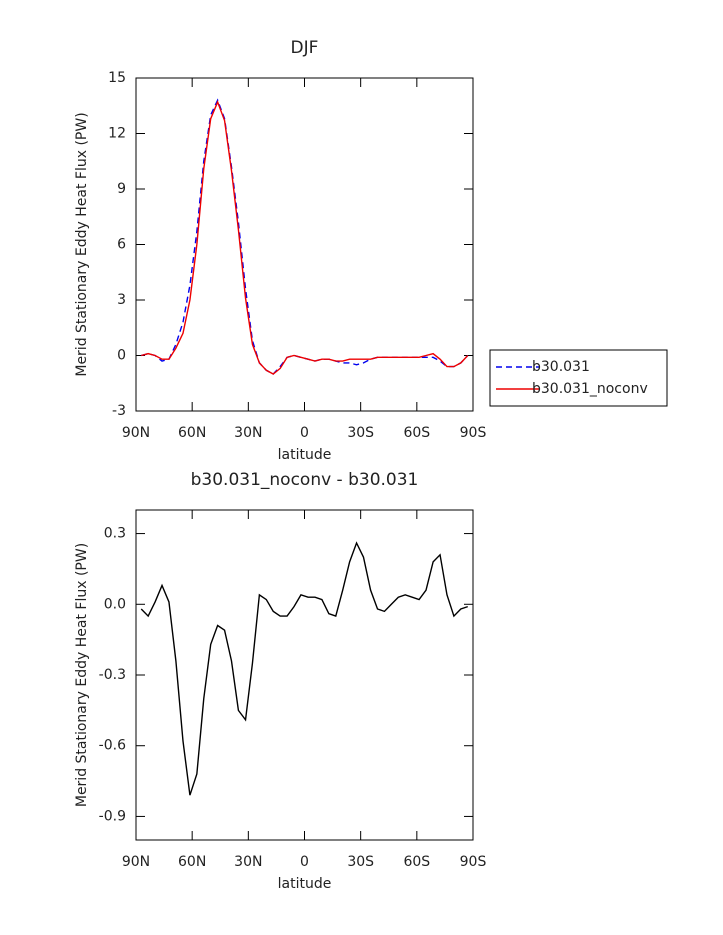  What do you see at coordinates (115, 604) in the screenshot?
I see `y-tick-label: 0.0` at bounding box center [115, 604].